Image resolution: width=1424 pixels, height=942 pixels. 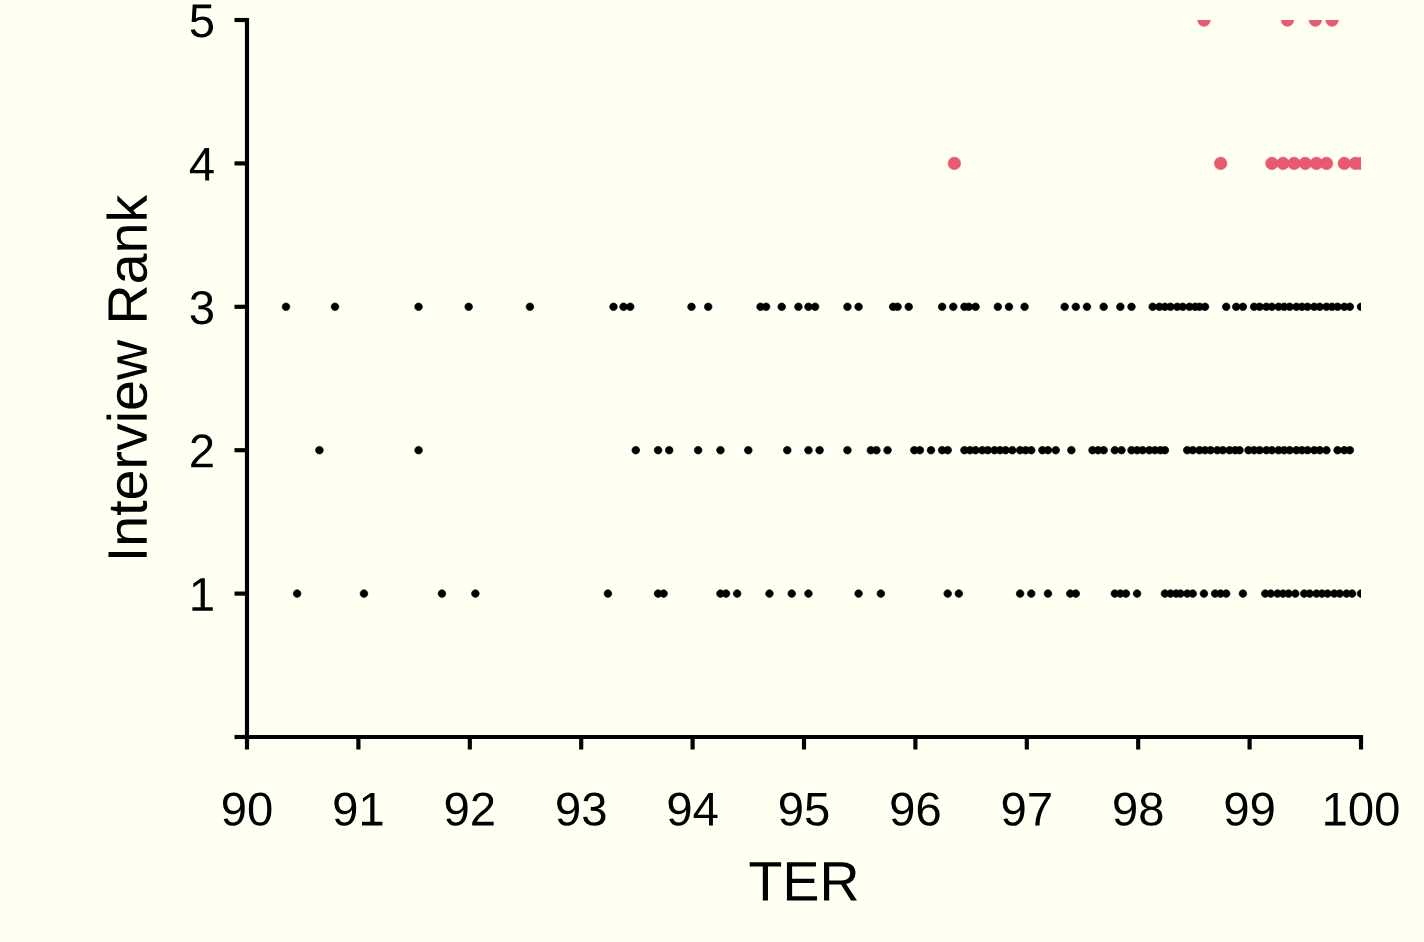 What do you see at coordinates (469, 809) in the screenshot?
I see `x-tick-label: 92` at bounding box center [469, 809].